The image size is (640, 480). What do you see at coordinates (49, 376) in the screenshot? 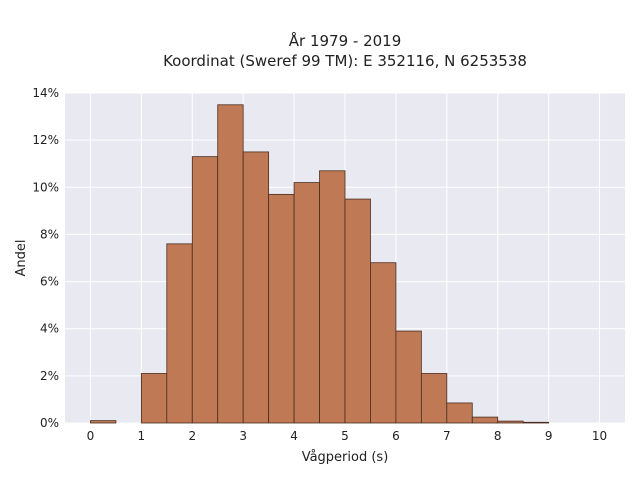
I see `y-tick-label: 2%` at bounding box center [49, 376].